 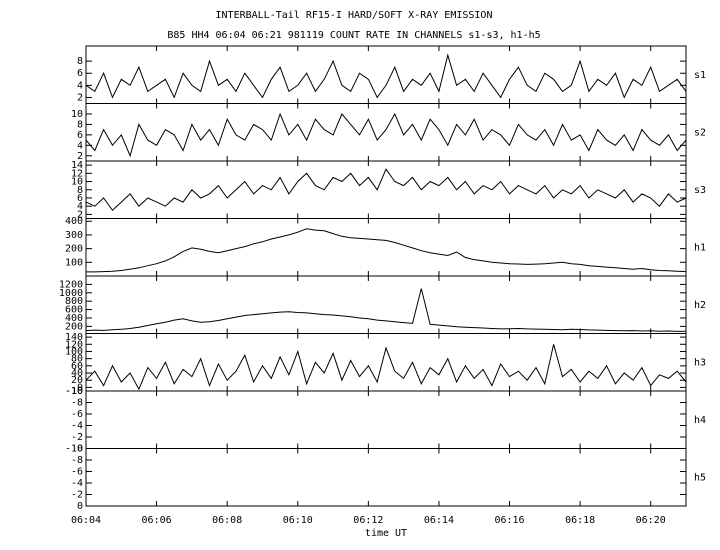 What do you see at coordinates (509, 520) in the screenshot?
I see `x-tick-label: 06:16` at bounding box center [509, 520].